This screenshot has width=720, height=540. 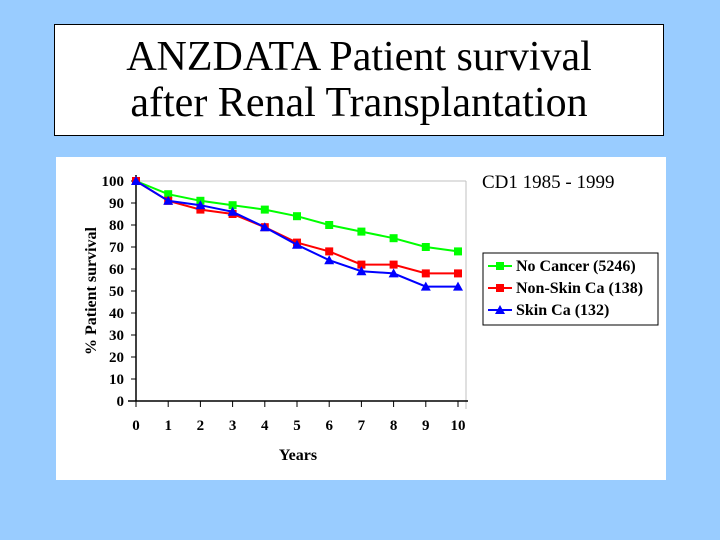 What do you see at coordinates (168, 426) in the screenshot?
I see `x-tick-label: 1` at bounding box center [168, 426].